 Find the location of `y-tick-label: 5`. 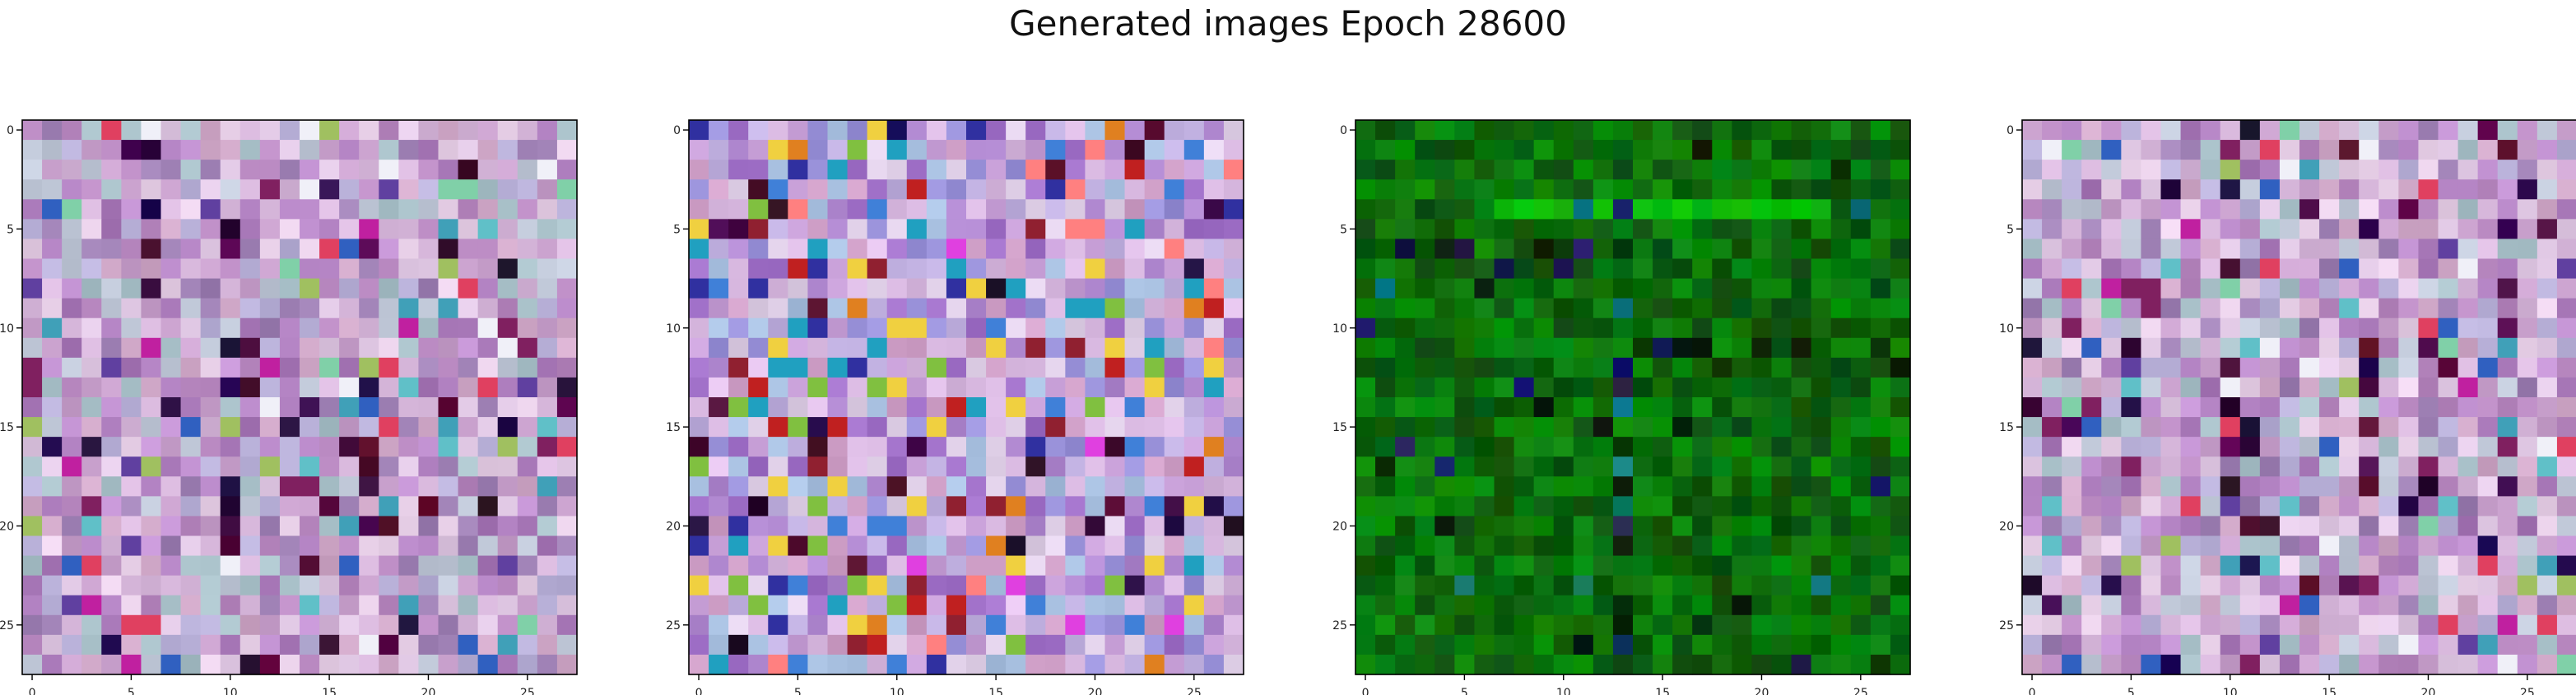

y-tick-label: 5 is located at coordinates (2010, 229).